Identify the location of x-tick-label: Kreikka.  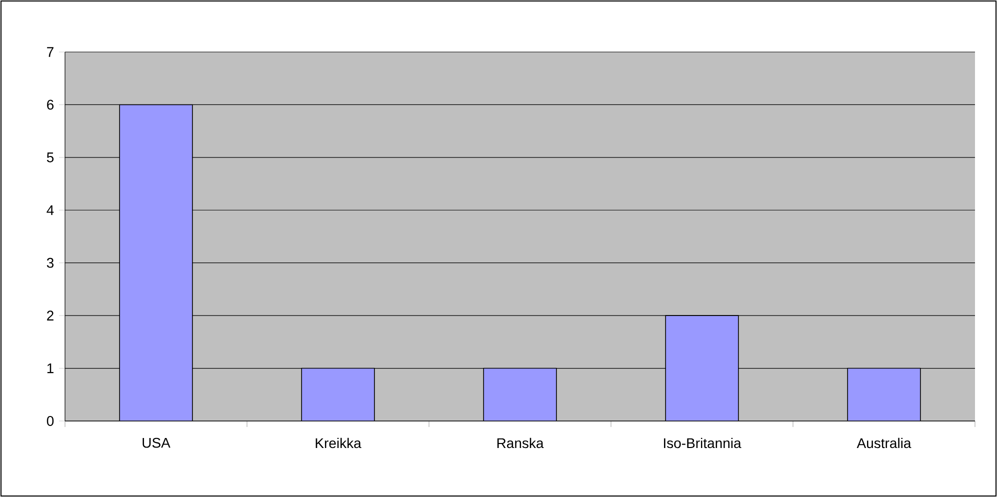
(339, 443).